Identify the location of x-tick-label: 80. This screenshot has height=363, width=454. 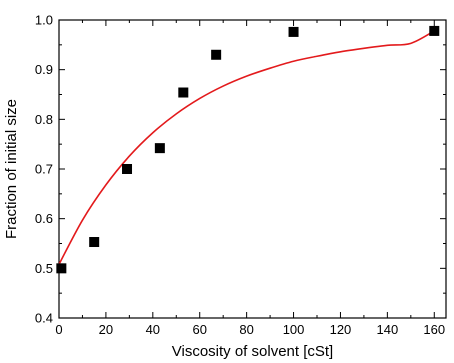
(246, 329).